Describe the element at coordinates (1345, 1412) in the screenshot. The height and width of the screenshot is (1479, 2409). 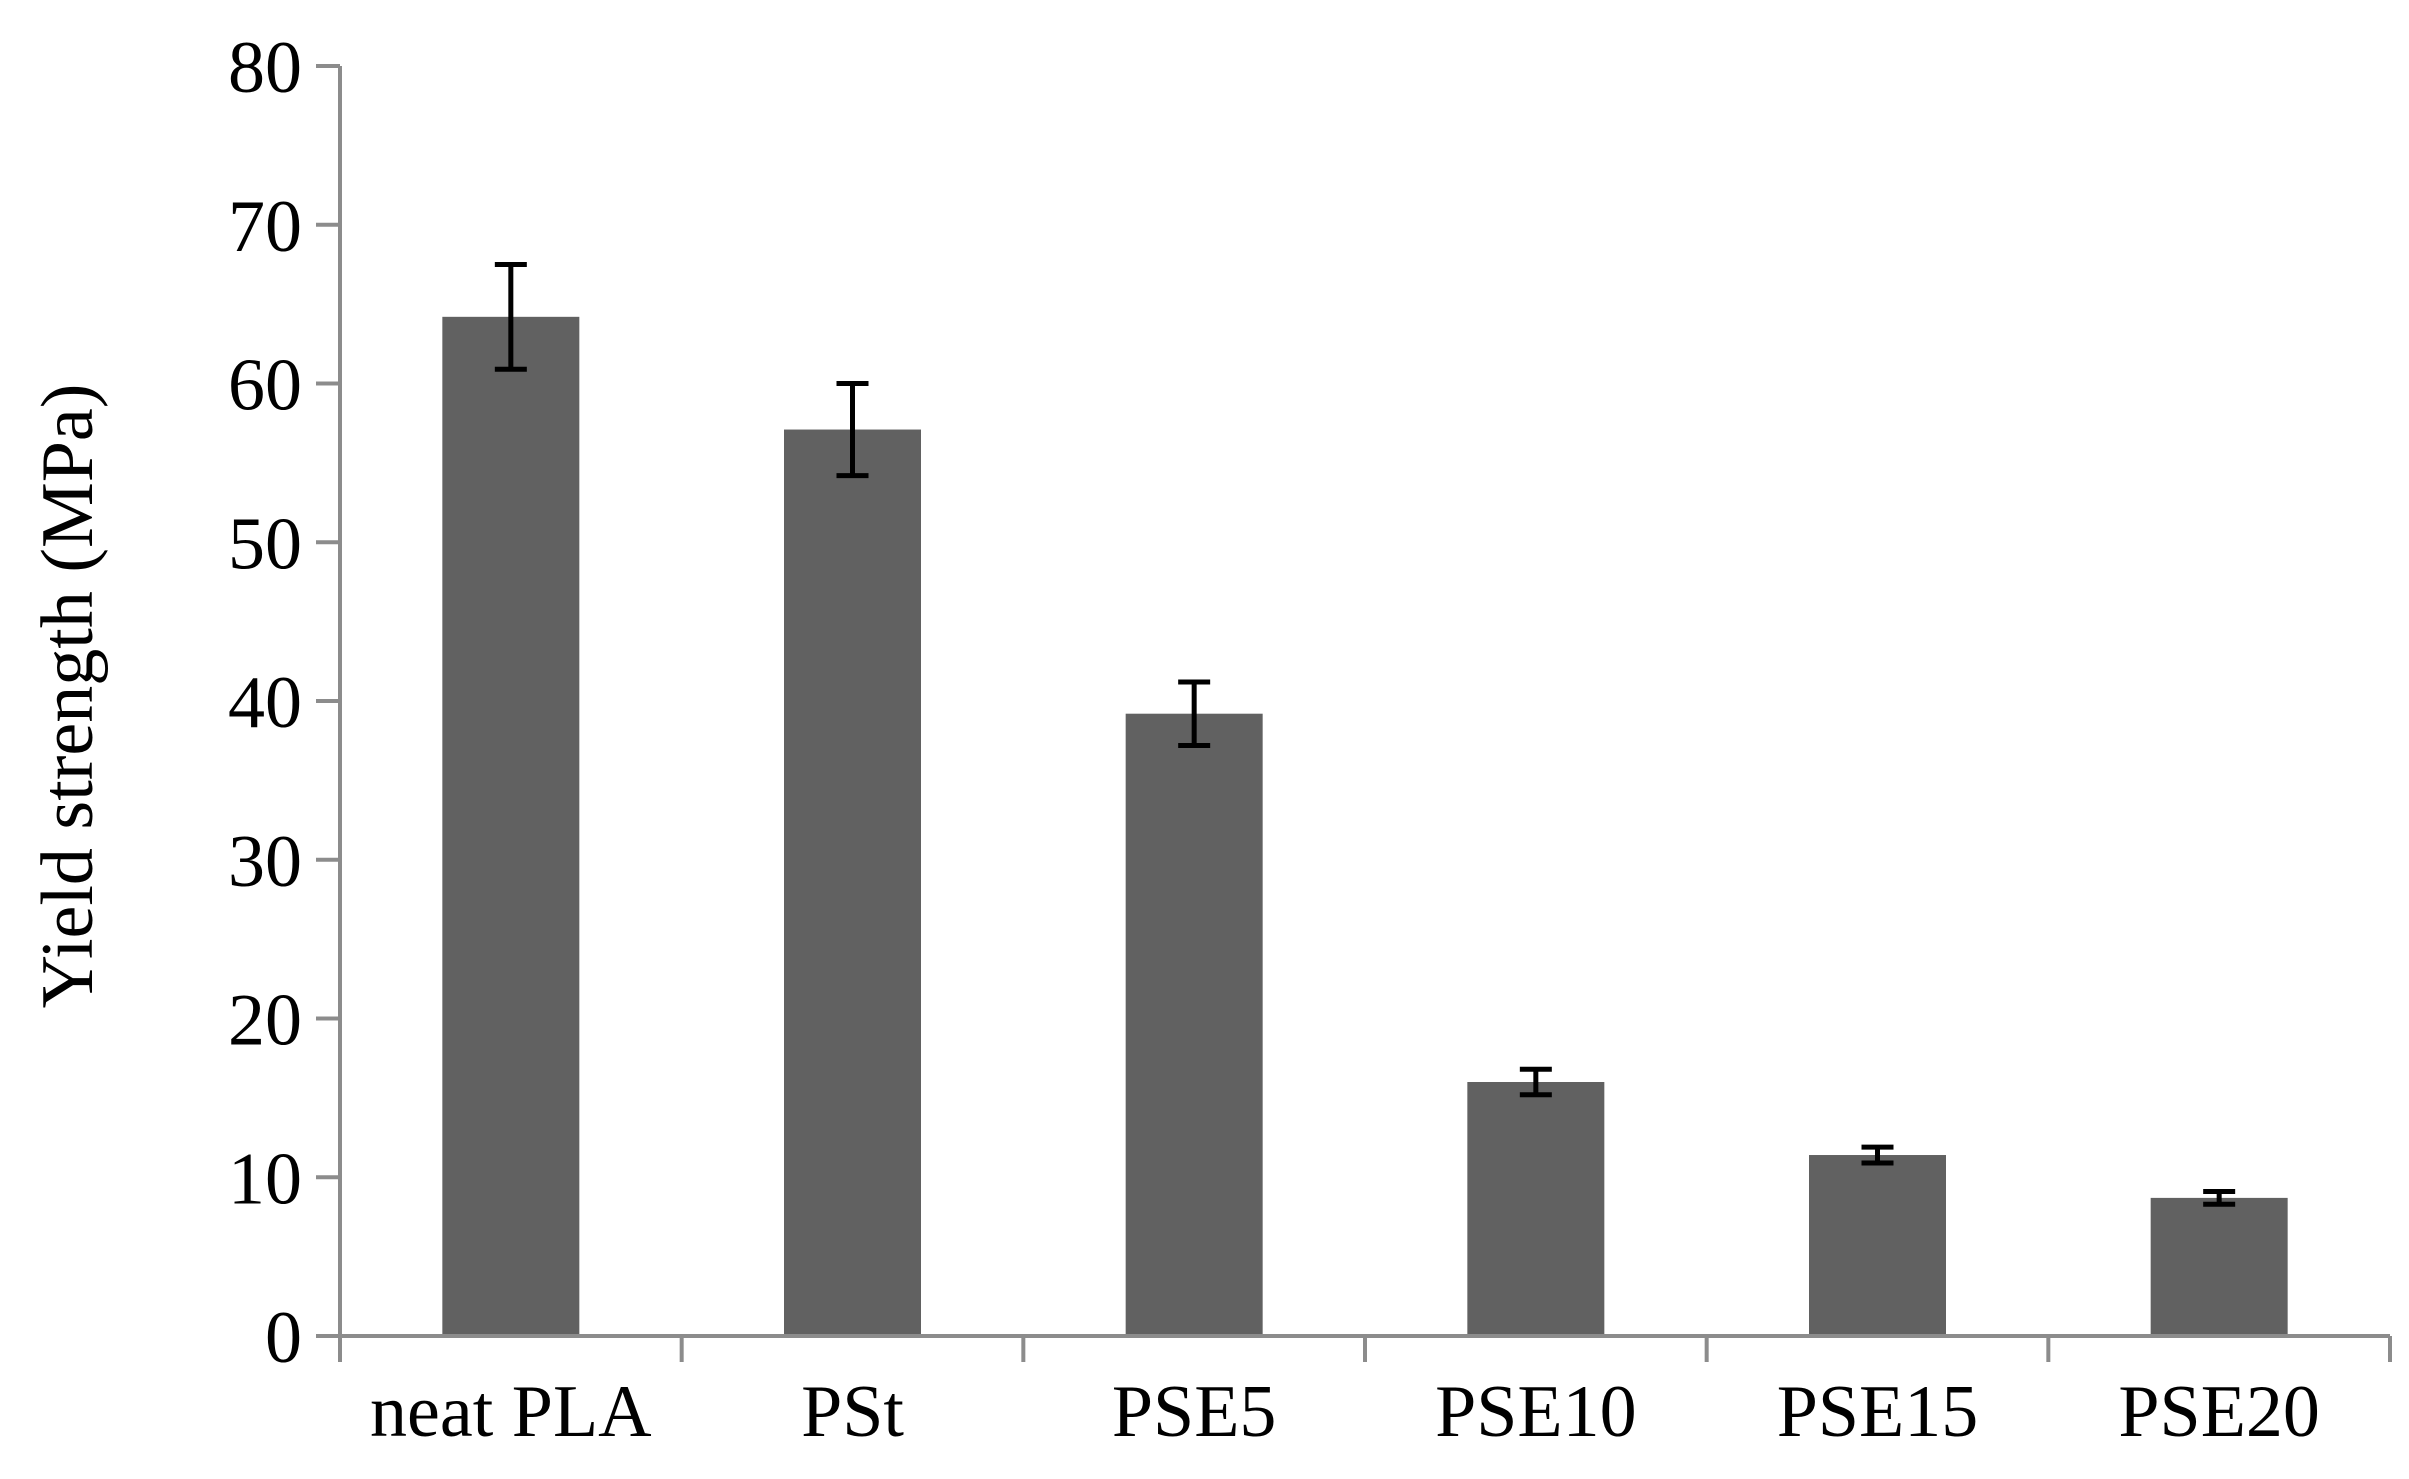
I see `x-axis-tick-labels: neat PLA PSt PSE5 PSE10 PSE15 PSE20` at that location.